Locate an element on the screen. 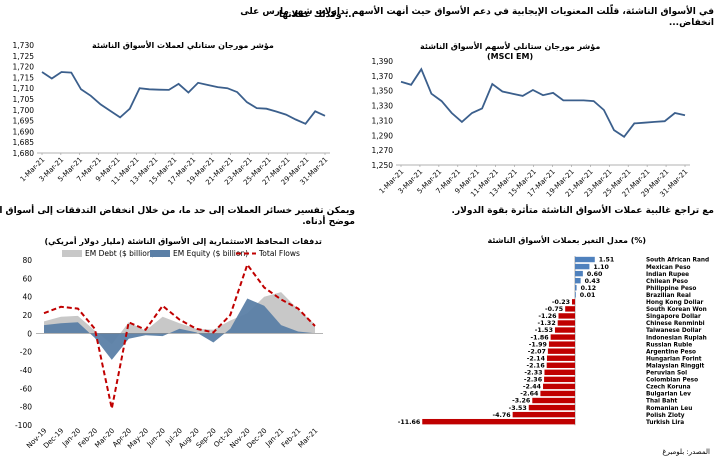  y-tick-label-fx: 1,695 is located at coordinates (24, 121).